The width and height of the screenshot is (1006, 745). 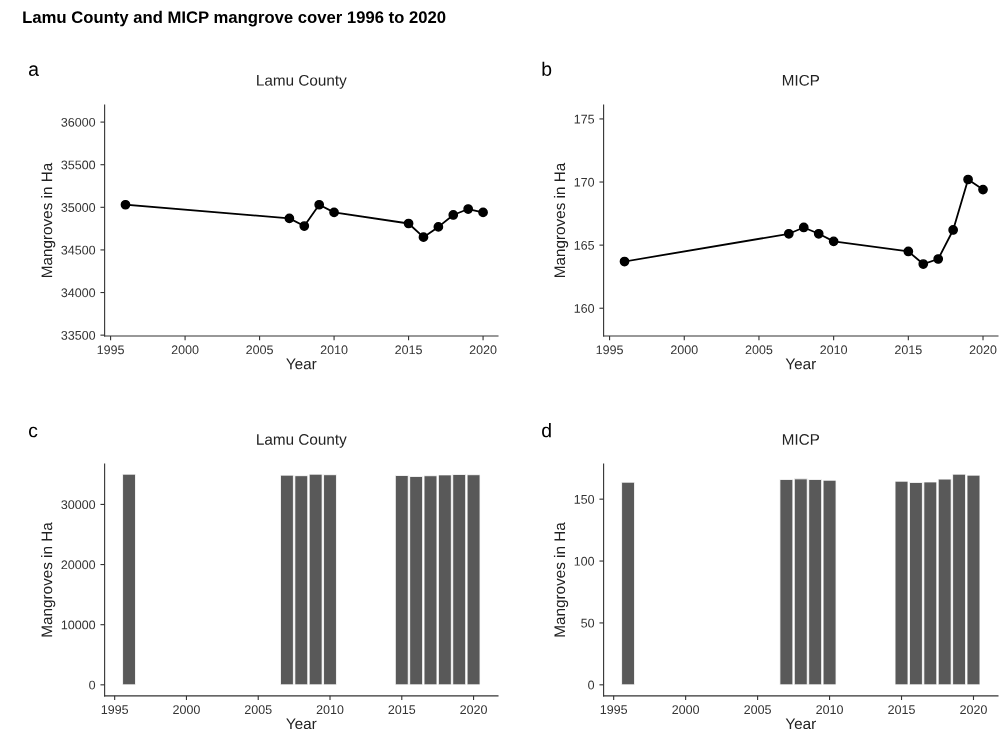 What do you see at coordinates (78, 565) in the screenshot?
I see `y-tick-label: 20000` at bounding box center [78, 565].